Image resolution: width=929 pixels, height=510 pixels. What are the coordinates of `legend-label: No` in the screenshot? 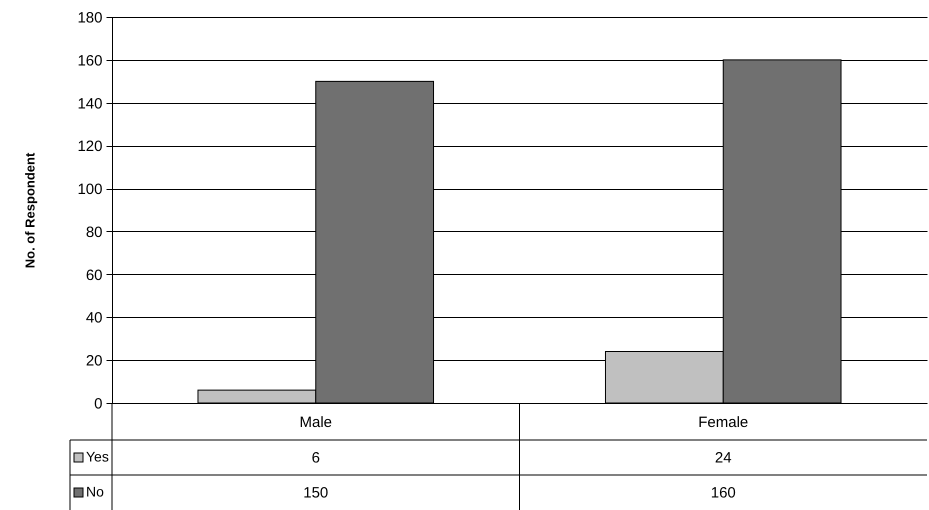 It's located at (95, 492).